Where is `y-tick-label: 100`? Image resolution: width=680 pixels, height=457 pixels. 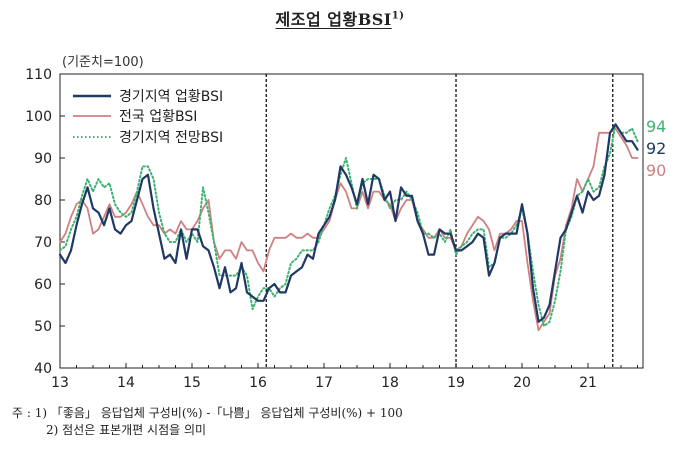 y-tick-label: 100 is located at coordinates (38, 117).